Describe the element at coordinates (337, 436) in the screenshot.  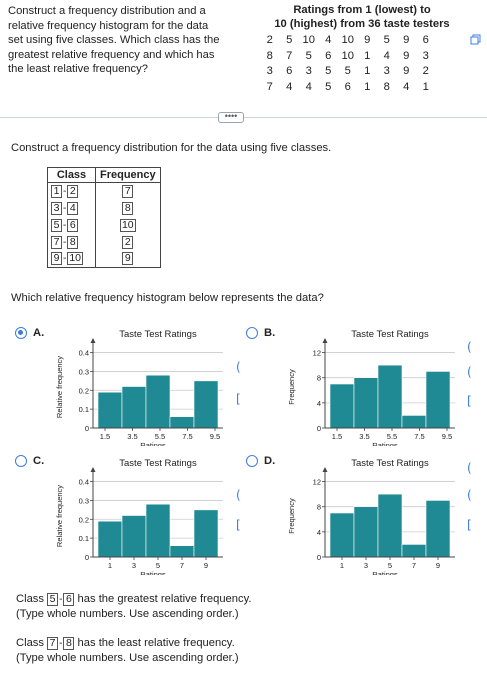
I see `x-tick-label: 1.5` at that location.